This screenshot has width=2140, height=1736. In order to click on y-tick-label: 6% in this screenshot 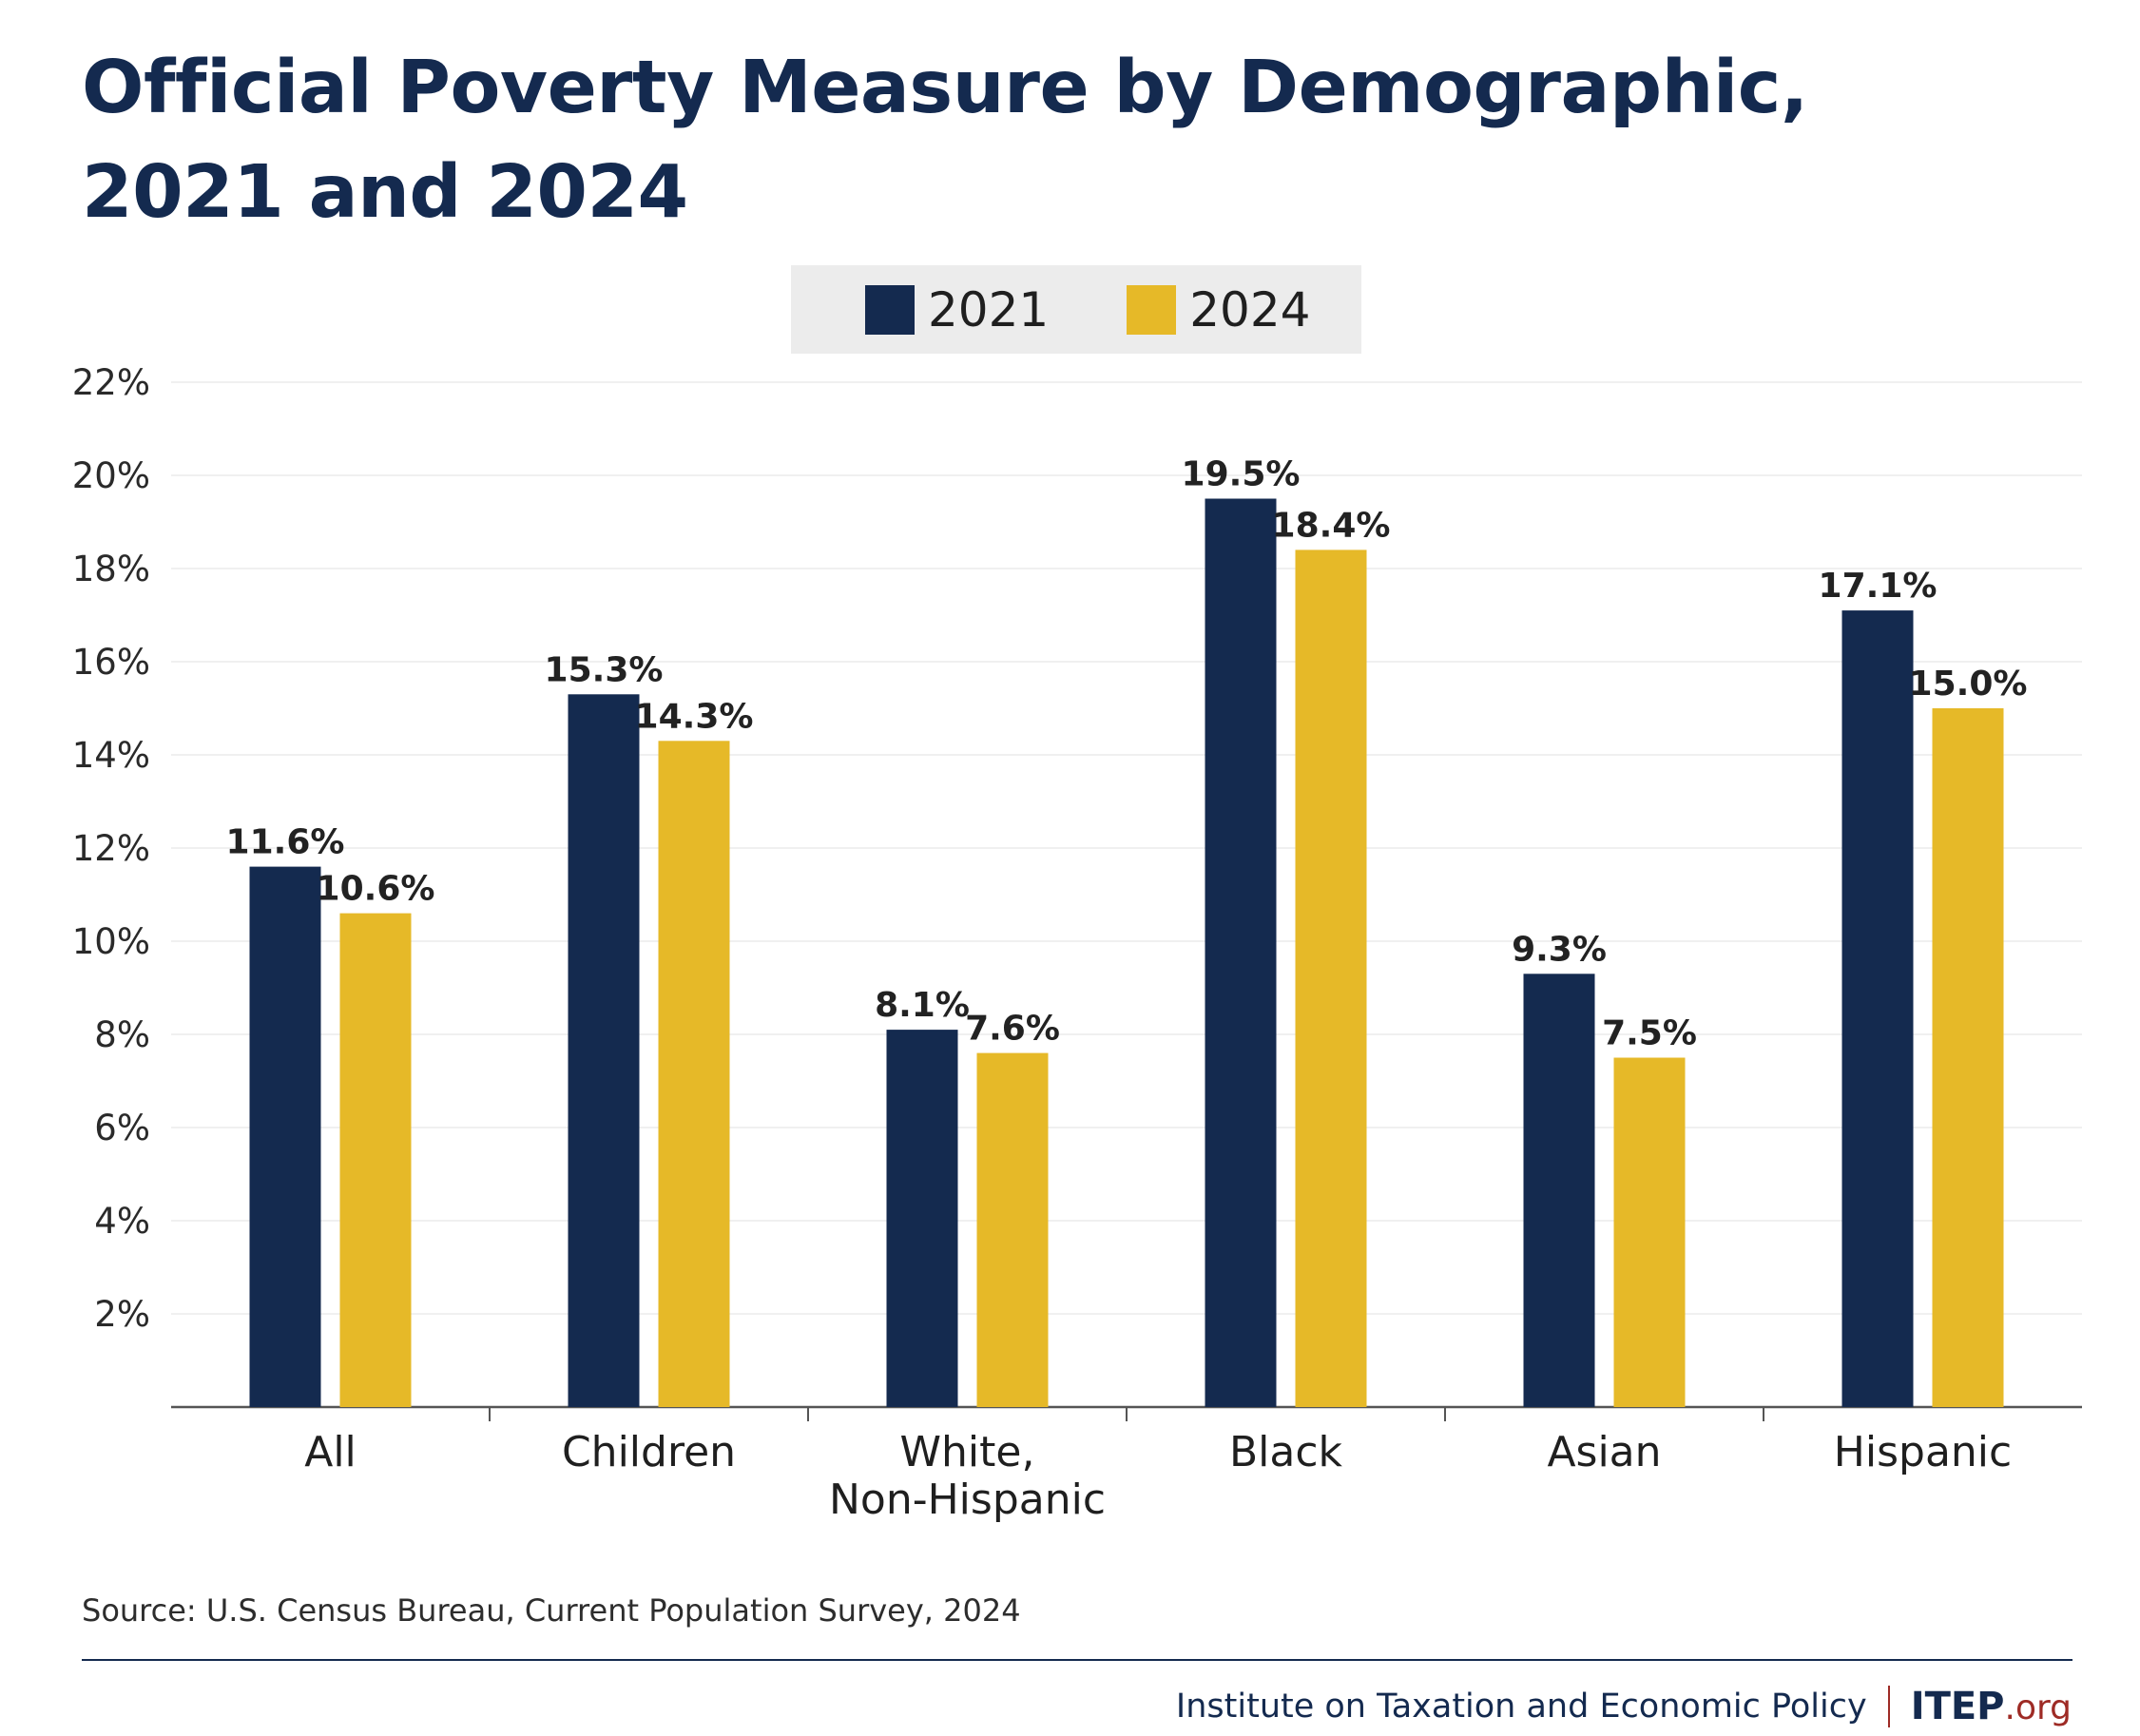, I will do `click(122, 1128)`.